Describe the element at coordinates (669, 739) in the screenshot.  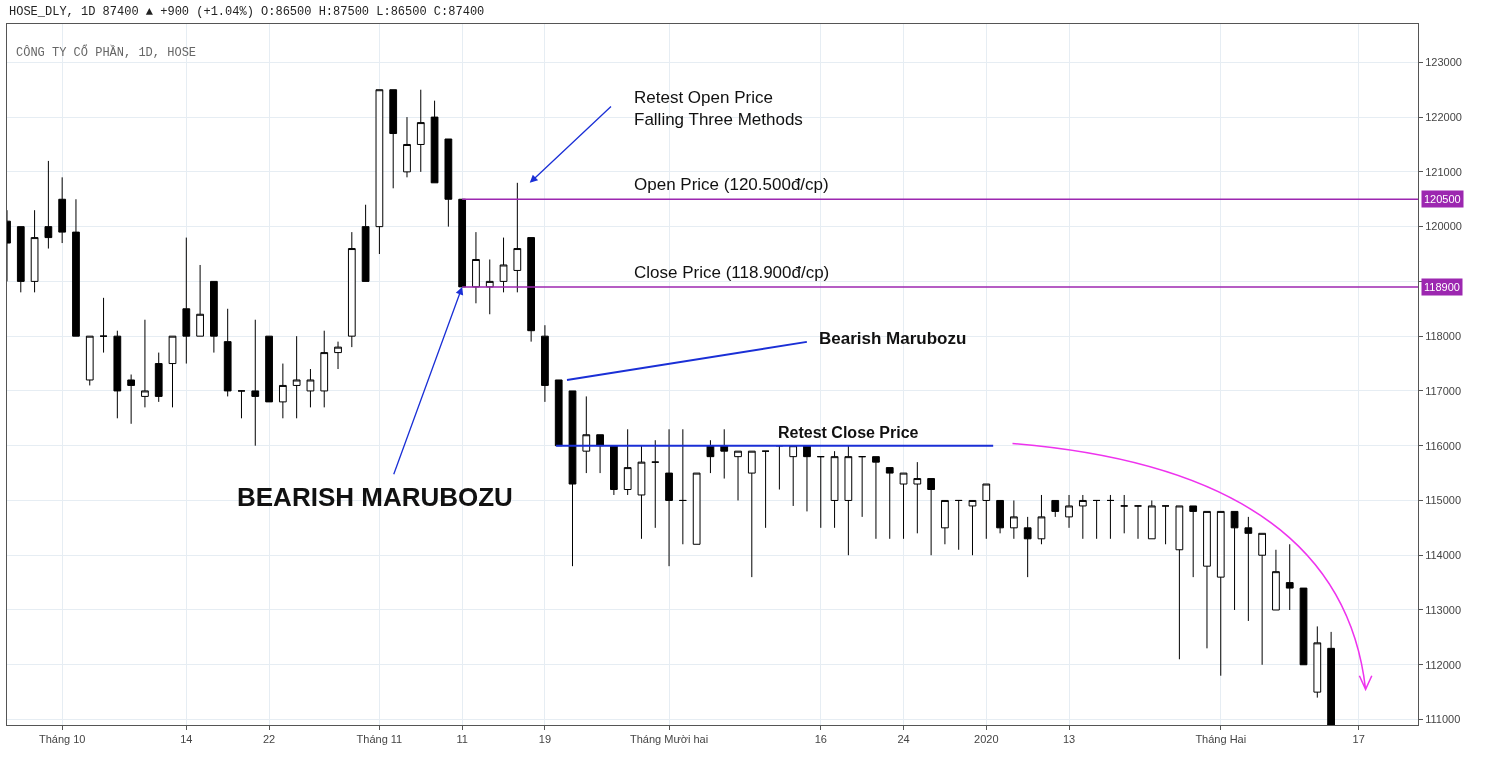
I see `x-tick-label: Tháng Mười hai` at that location.